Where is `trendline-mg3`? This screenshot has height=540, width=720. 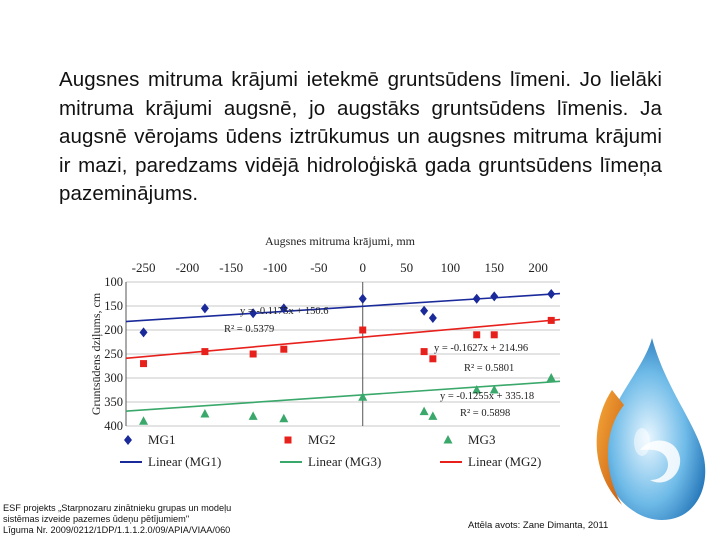
trendline-mg3 is located at coordinates (342, 396).